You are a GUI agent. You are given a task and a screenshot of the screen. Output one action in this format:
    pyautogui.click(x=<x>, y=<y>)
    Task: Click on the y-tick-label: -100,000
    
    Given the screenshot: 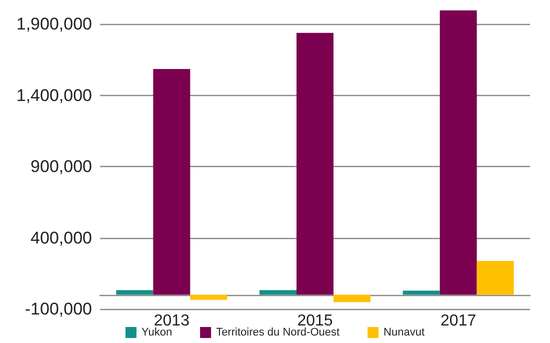 What is the action you would take?
    pyautogui.click(x=58, y=309)
    